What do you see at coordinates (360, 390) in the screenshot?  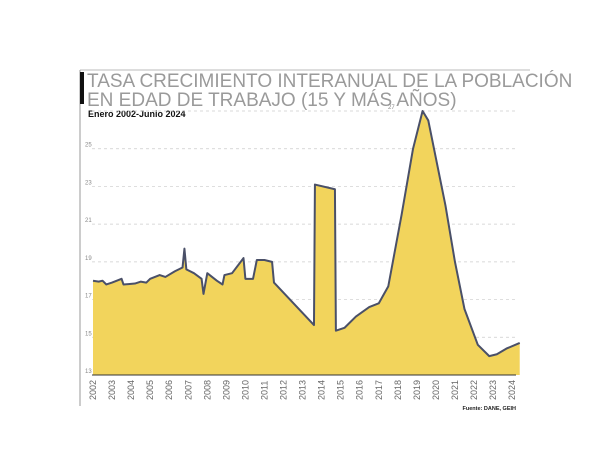 I see `x-tick-label: 2016` at bounding box center [360, 390].